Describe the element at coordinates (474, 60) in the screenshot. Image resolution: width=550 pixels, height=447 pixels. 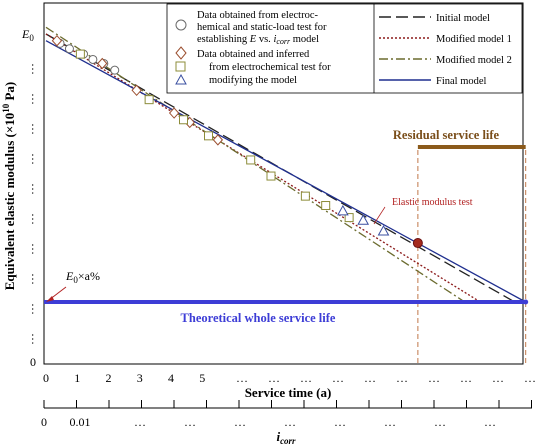
I see `legend-line-label: Modified model 2` at that location.